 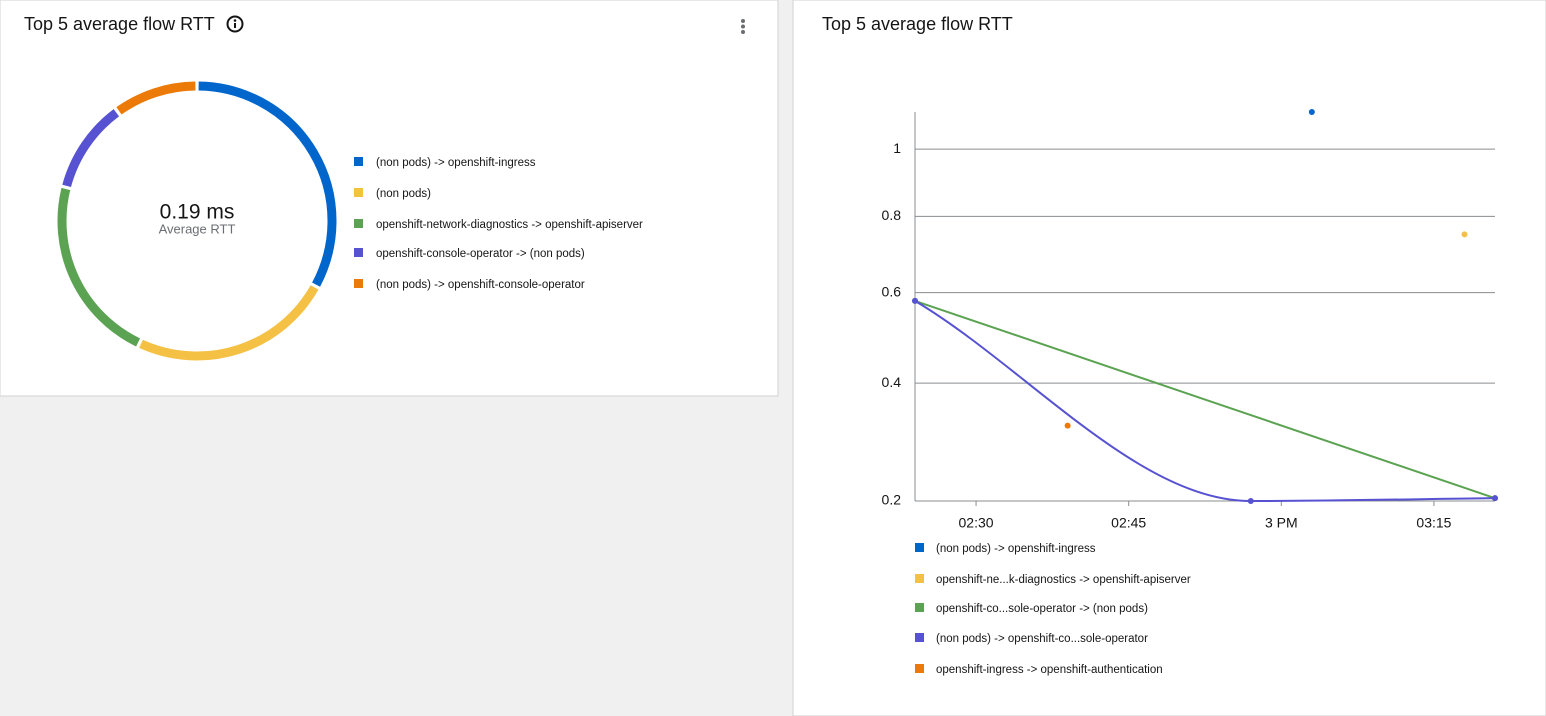 I want to click on x-tick-label: 02:30, so click(x=976, y=523).